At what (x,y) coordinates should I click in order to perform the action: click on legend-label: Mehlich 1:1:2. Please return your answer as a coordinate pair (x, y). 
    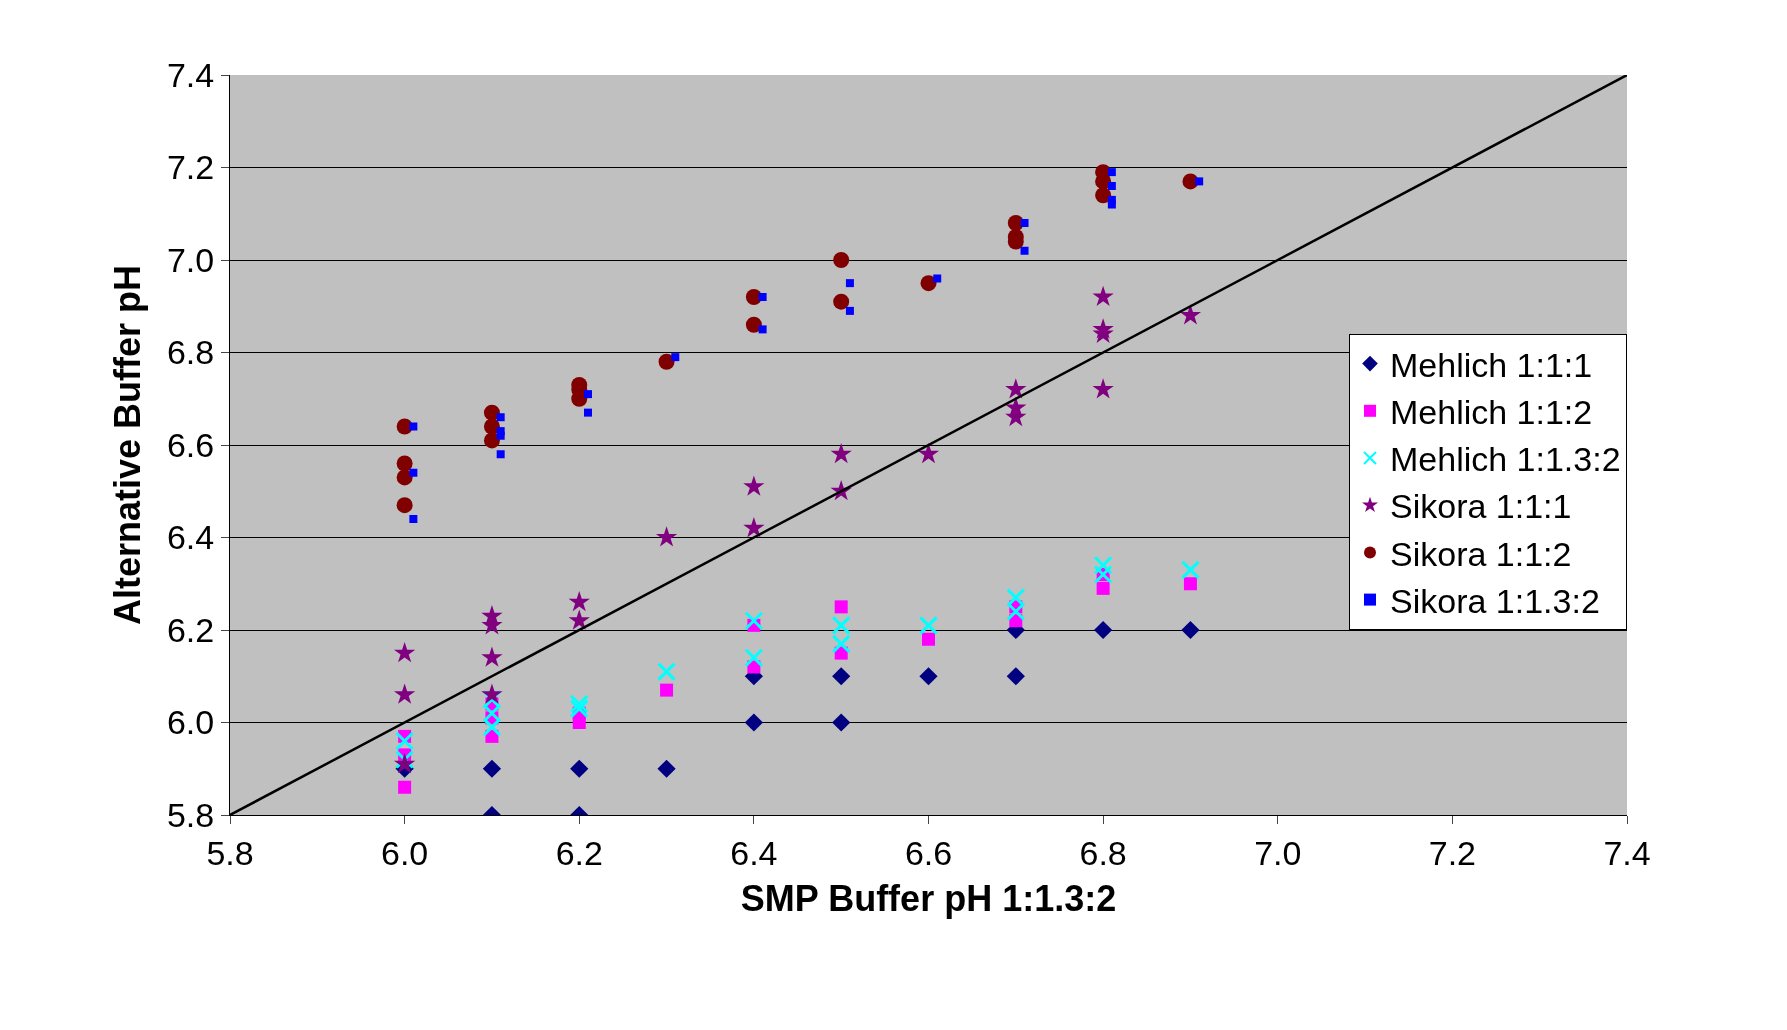
    Looking at the image, I should click on (1491, 412).